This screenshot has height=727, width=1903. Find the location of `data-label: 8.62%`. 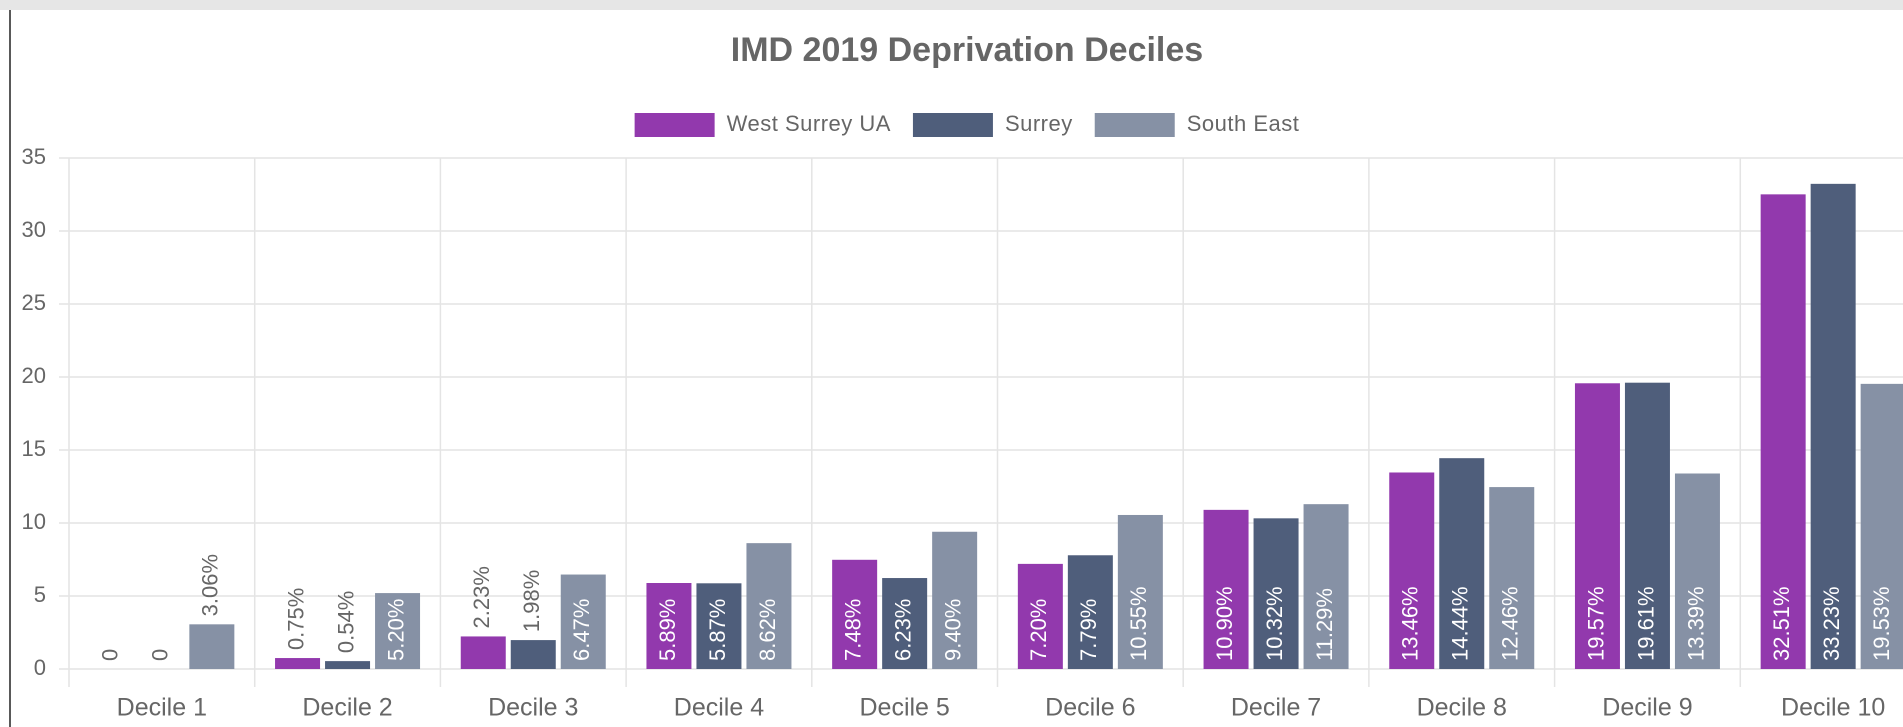

data-label: 8.62% is located at coordinates (767, 630).